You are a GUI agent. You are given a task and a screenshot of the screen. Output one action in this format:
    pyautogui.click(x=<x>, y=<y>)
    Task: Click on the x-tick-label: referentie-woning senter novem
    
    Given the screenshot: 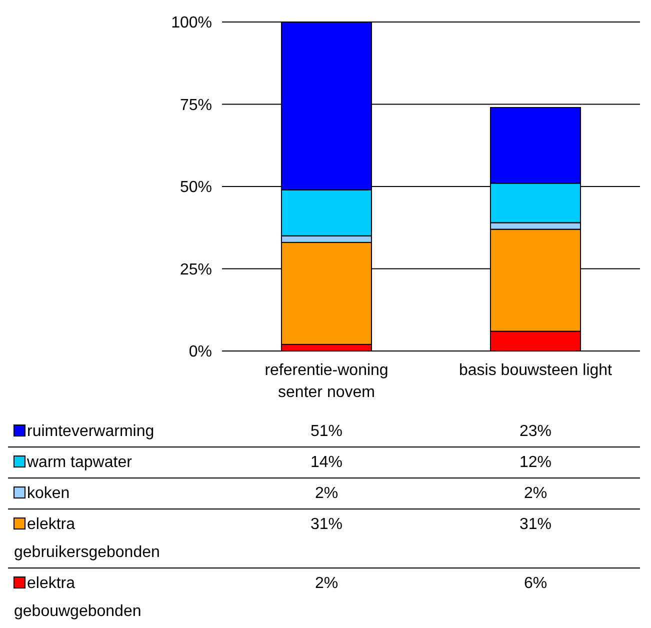 What is the action you would take?
    pyautogui.click(x=326, y=381)
    